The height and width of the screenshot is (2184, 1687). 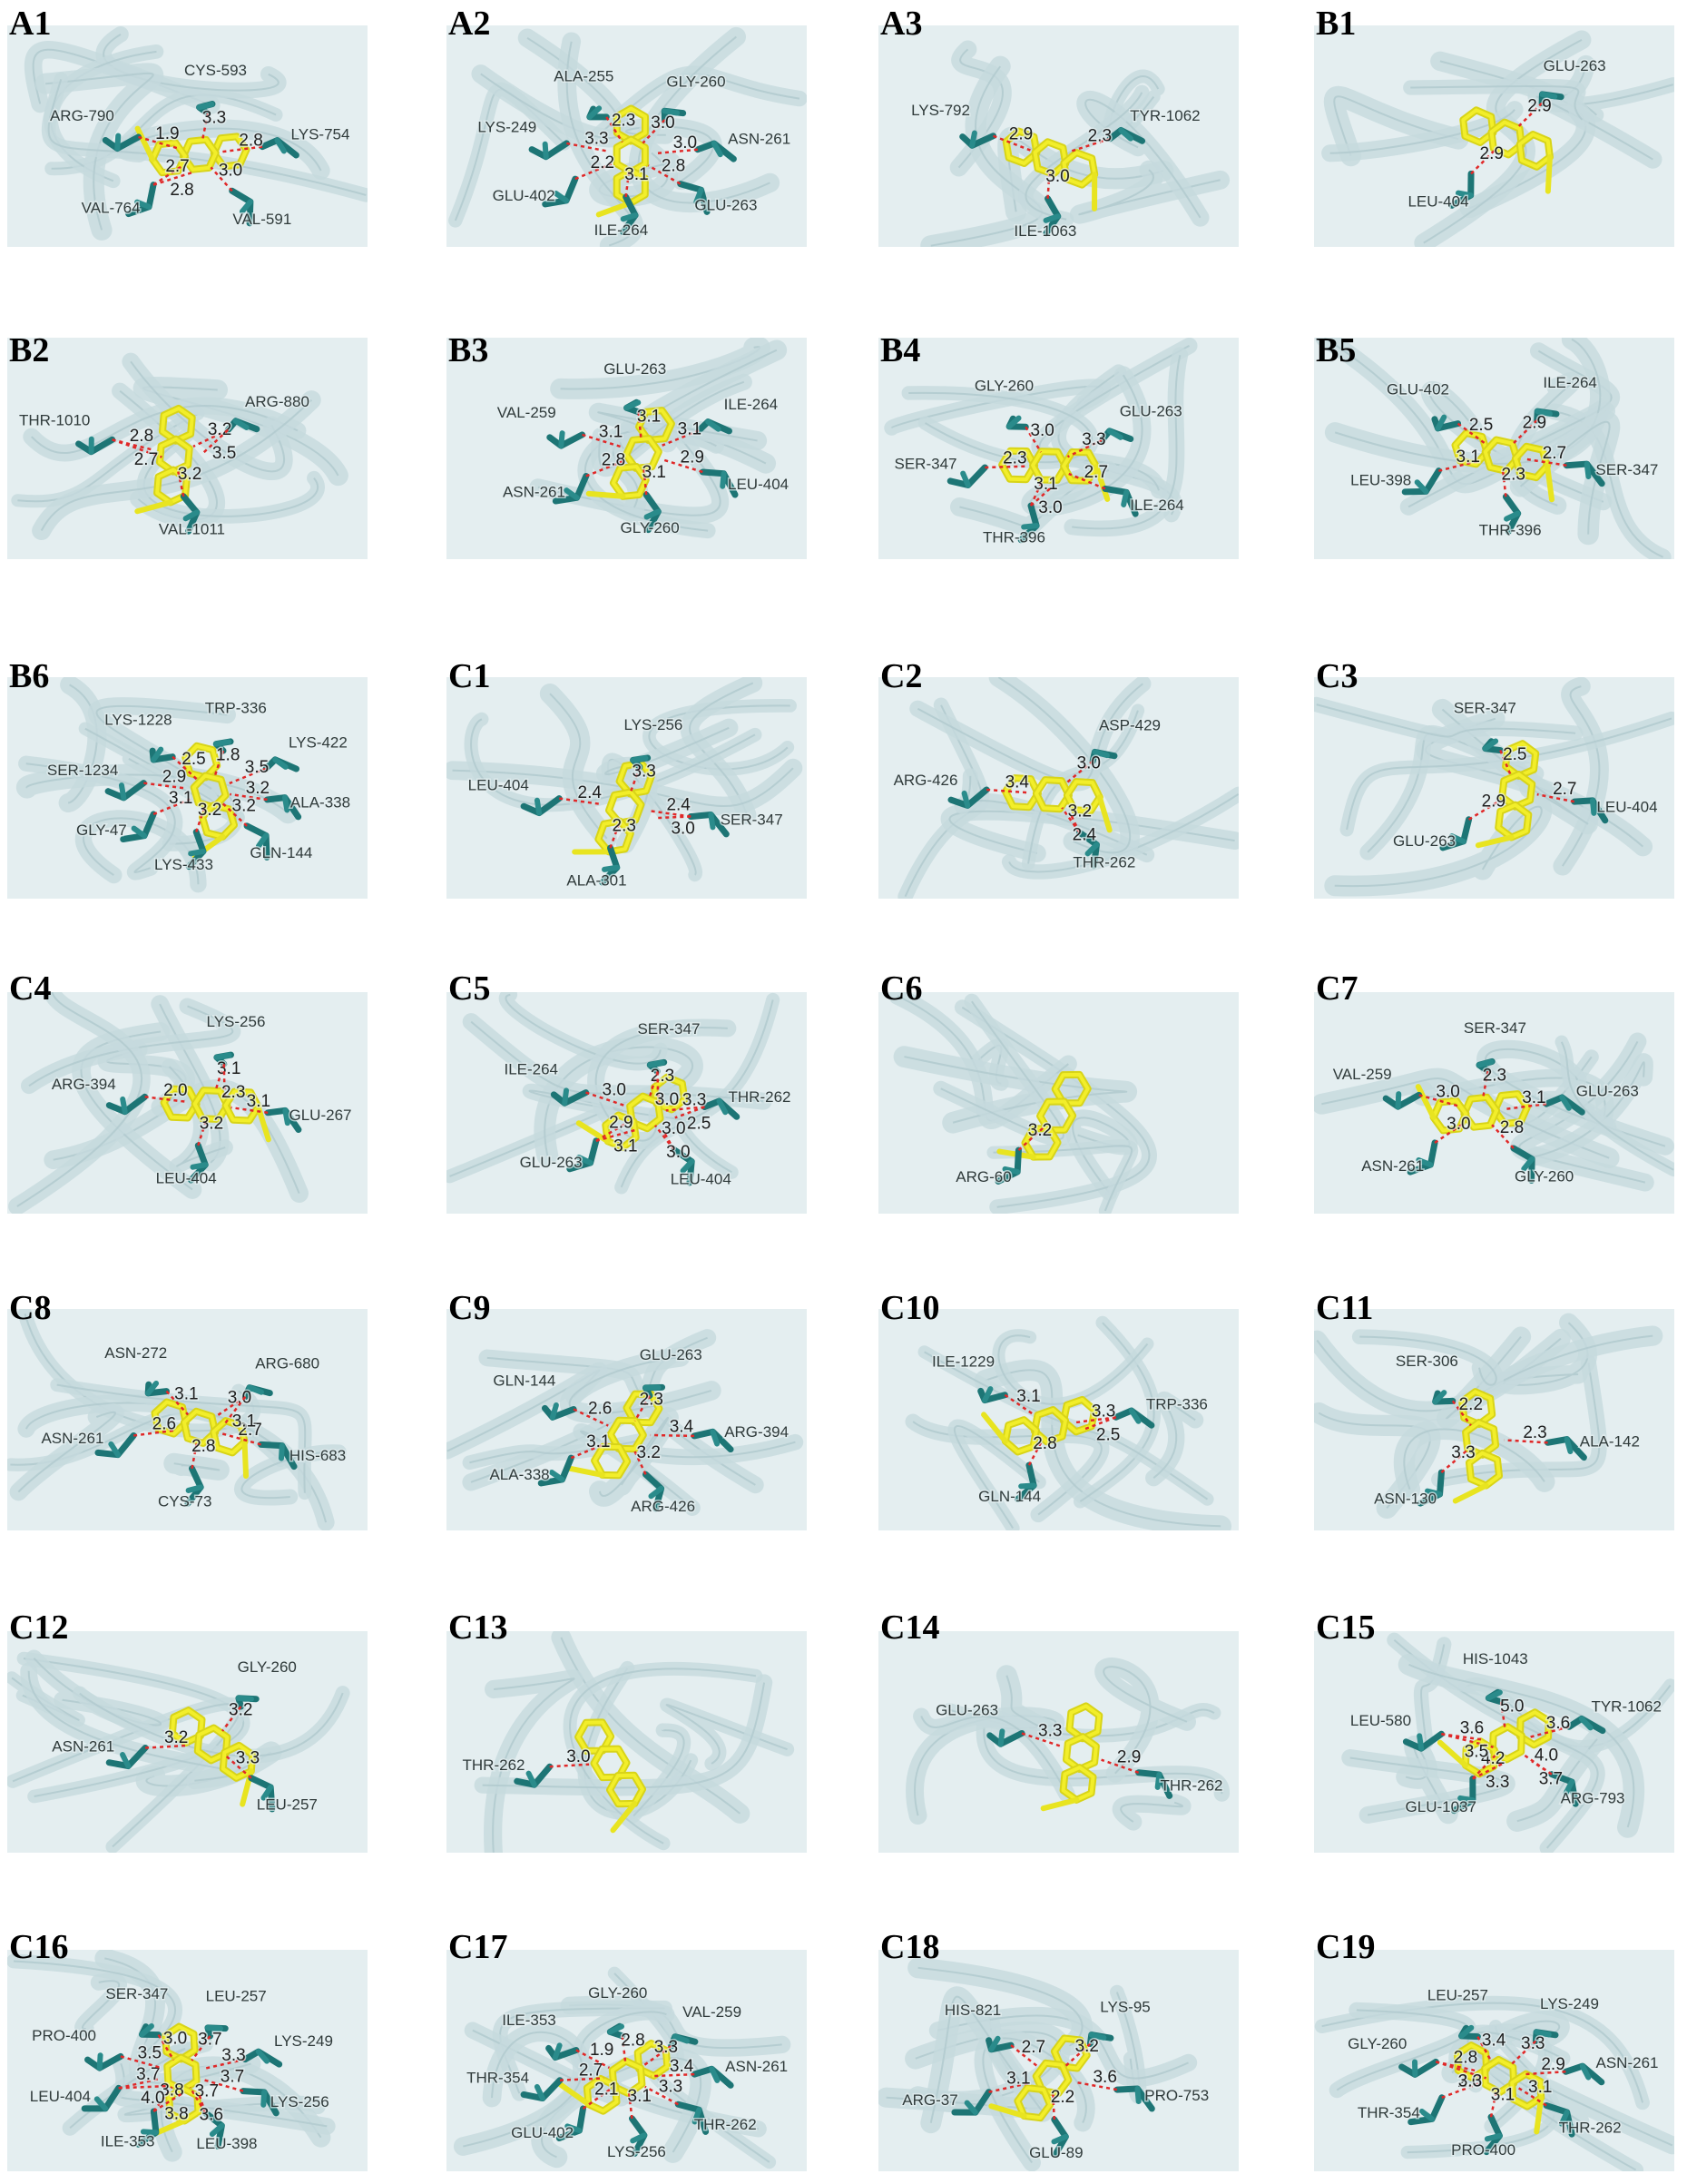 What do you see at coordinates (1087, 2046) in the screenshot?
I see `distance-label: 3.2` at bounding box center [1087, 2046].